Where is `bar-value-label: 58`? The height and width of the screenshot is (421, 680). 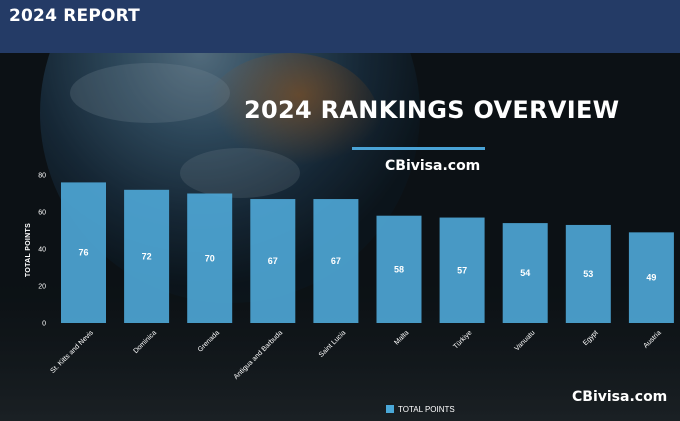 bar-value-label: 58 is located at coordinates (399, 269).